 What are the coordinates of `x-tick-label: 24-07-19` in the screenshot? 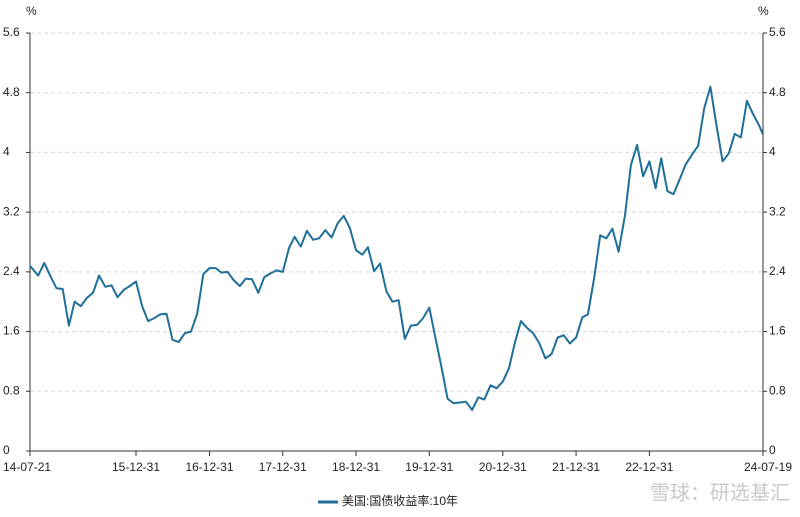 It's located at (768, 467).